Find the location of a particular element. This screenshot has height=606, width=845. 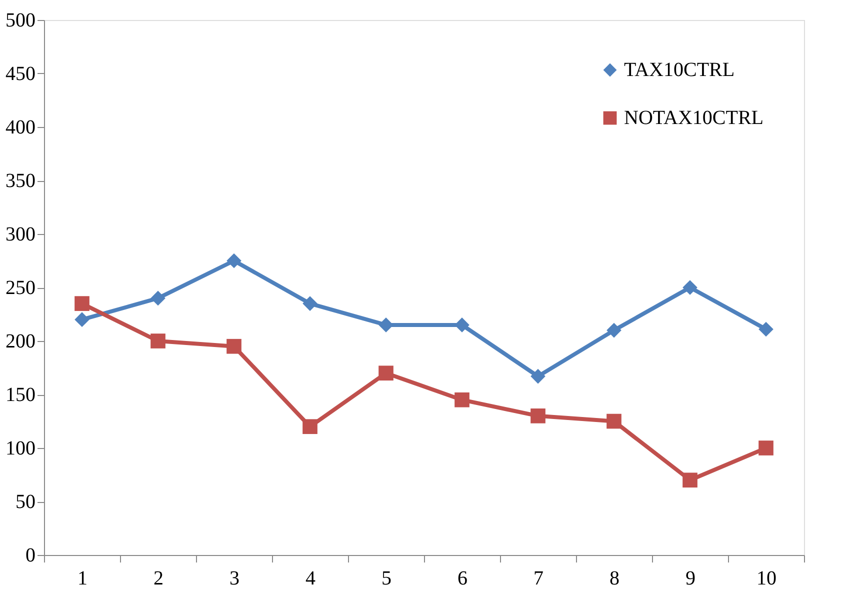

y-tick-label: 0 is located at coordinates (31, 555).